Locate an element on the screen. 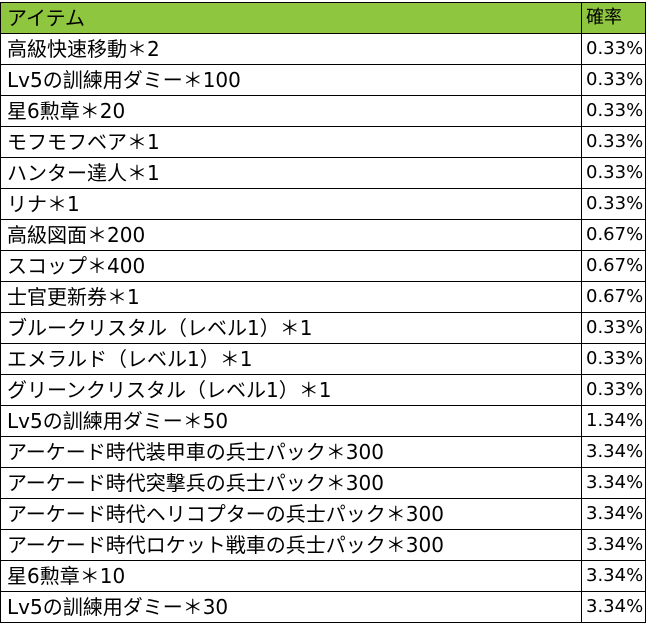  header-item-cell: アイテム is located at coordinates (291, 18).